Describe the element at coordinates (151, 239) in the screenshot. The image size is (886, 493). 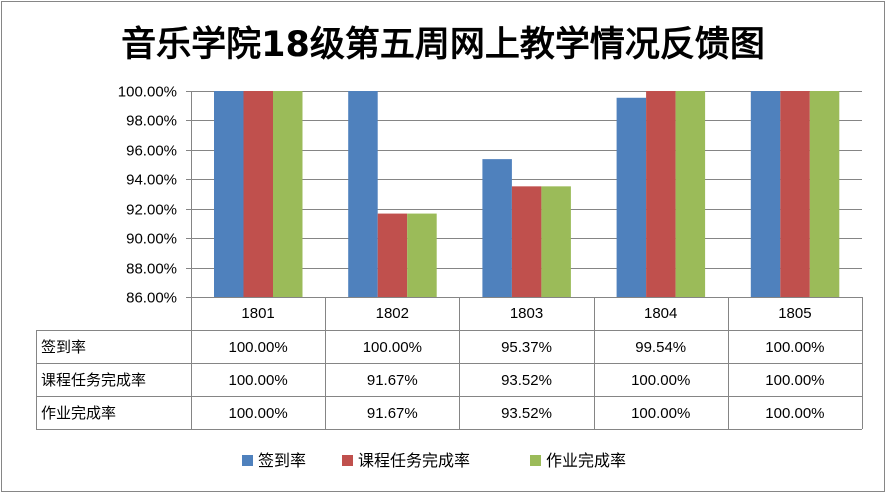
I see `y-tick-label: 90.00%` at that location.